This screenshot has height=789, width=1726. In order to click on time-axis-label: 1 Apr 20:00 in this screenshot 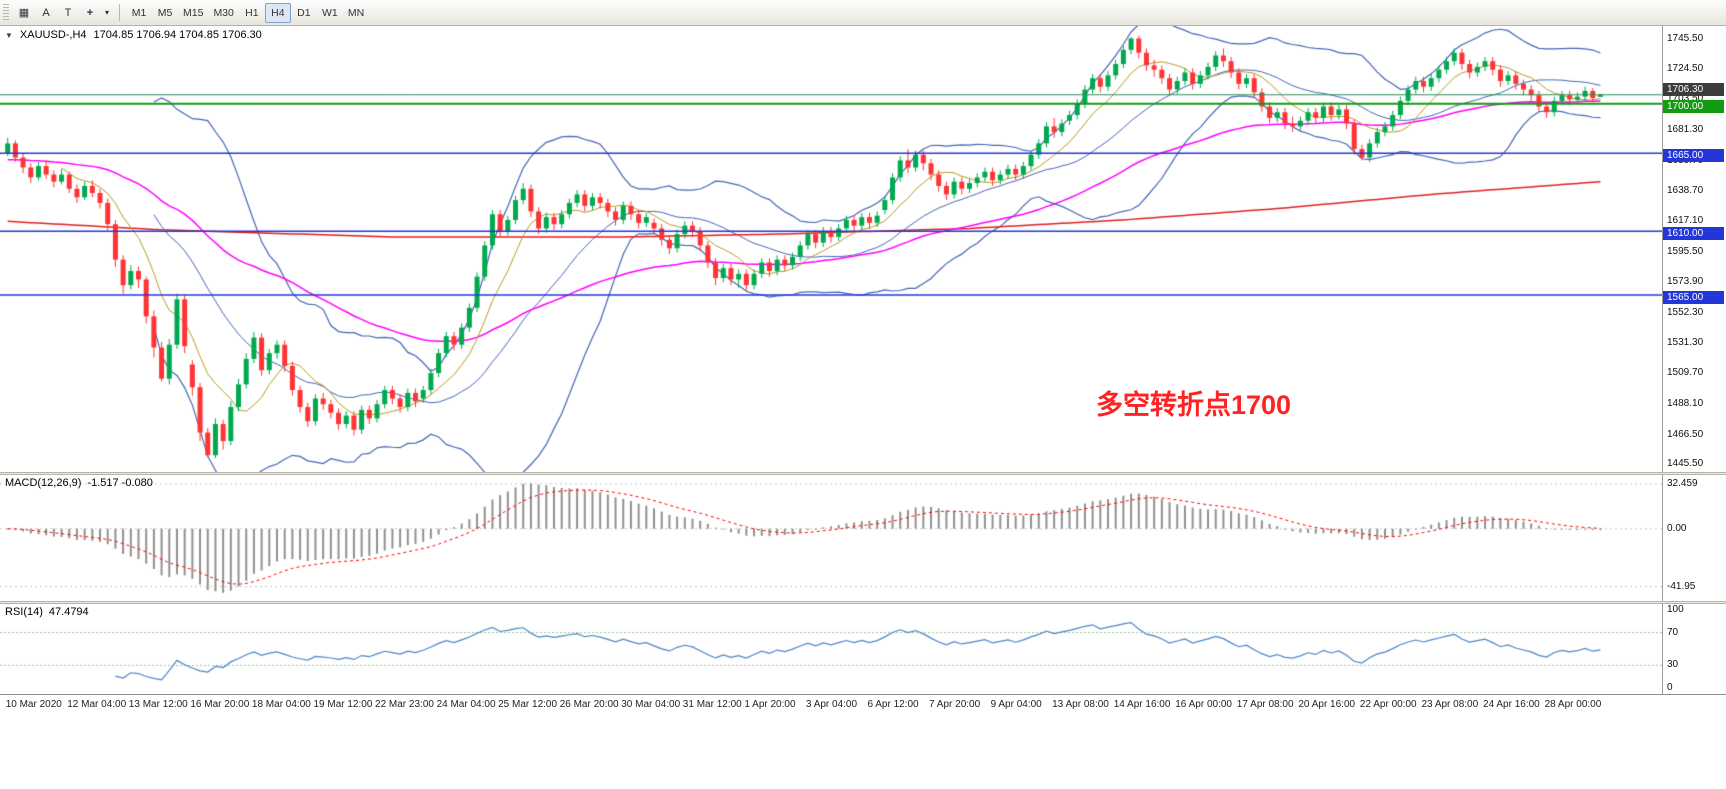, I will do `click(770, 704)`.